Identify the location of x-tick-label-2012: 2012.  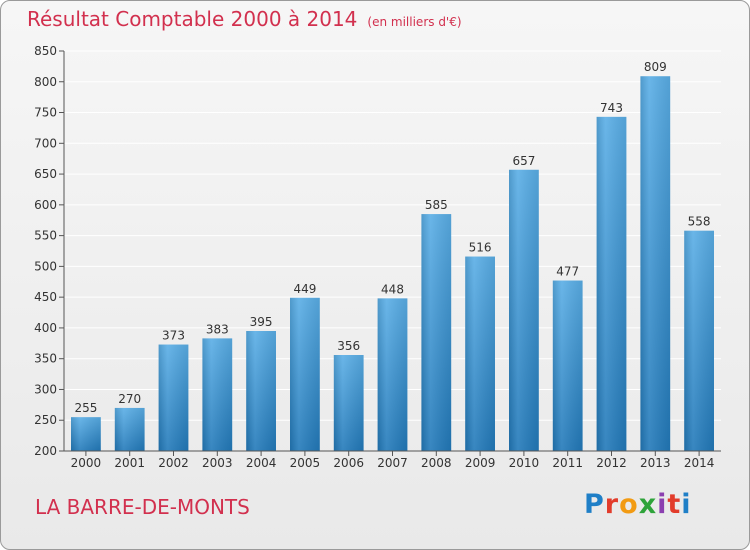
(611, 463).